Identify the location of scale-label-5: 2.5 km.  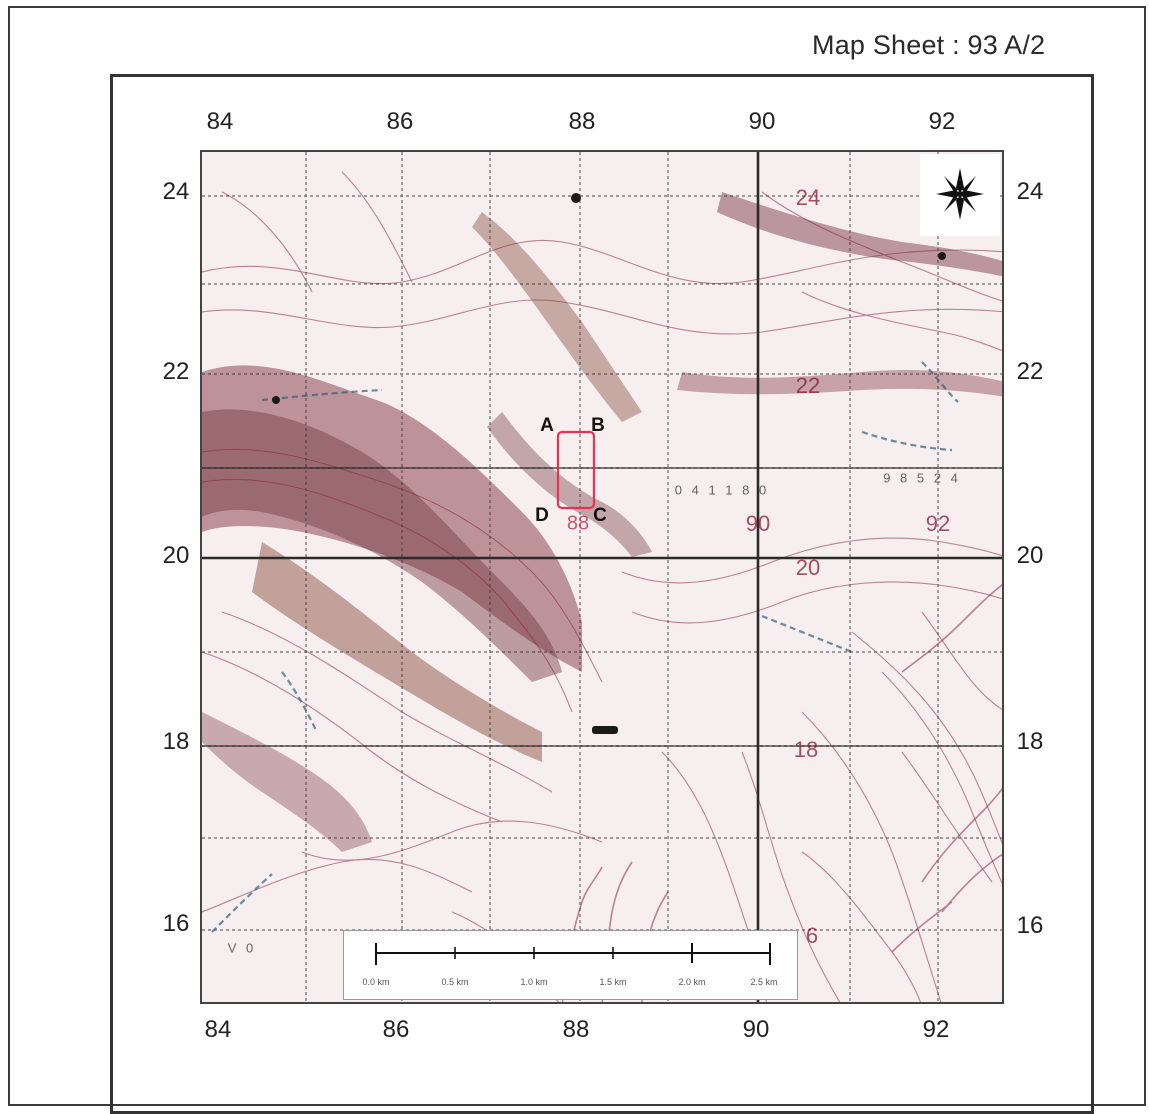
(764, 982).